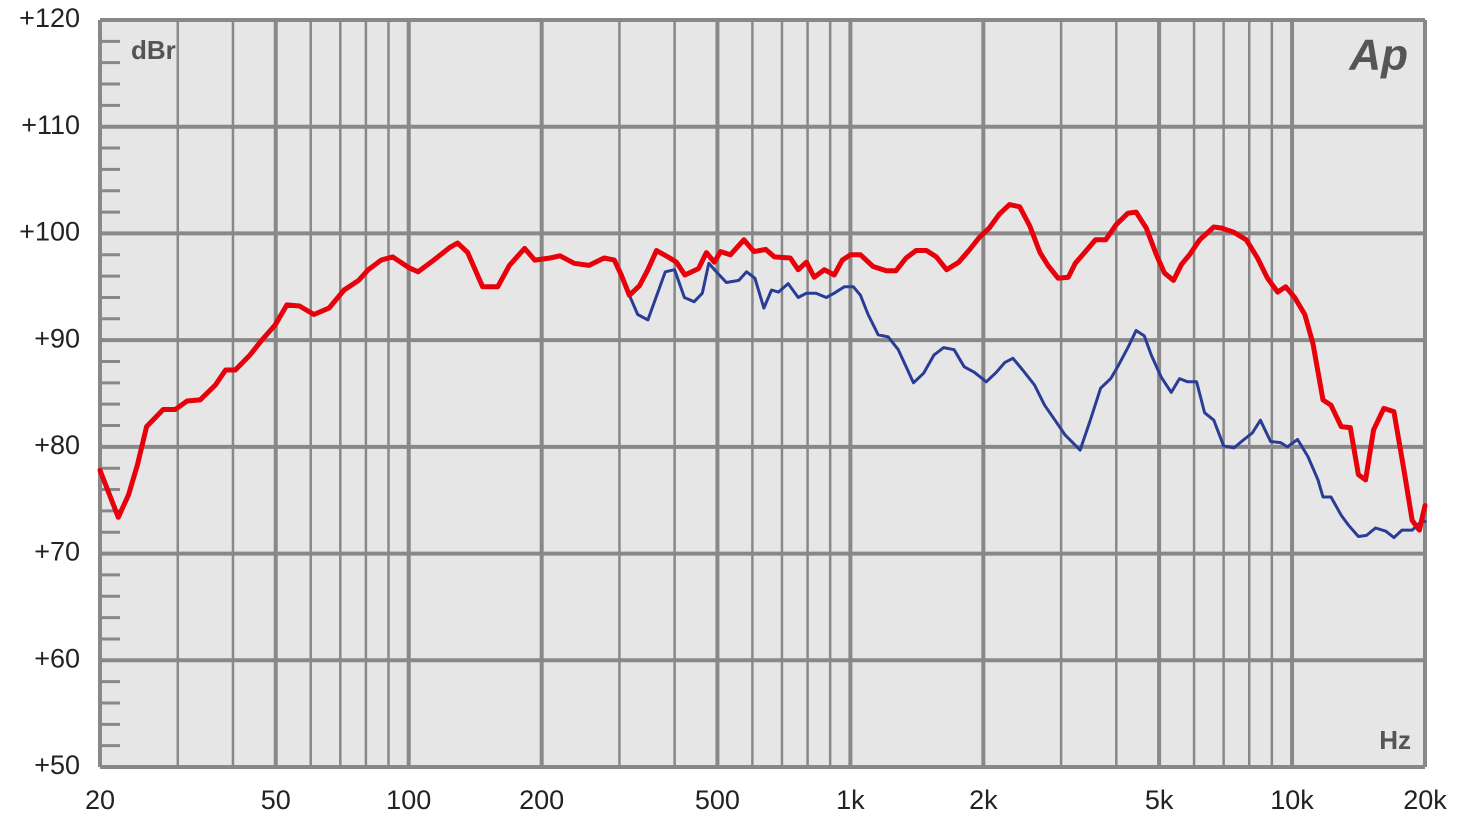  Describe the element at coordinates (1395, 740) in the screenshot. I see `x-unit: Hz` at that location.